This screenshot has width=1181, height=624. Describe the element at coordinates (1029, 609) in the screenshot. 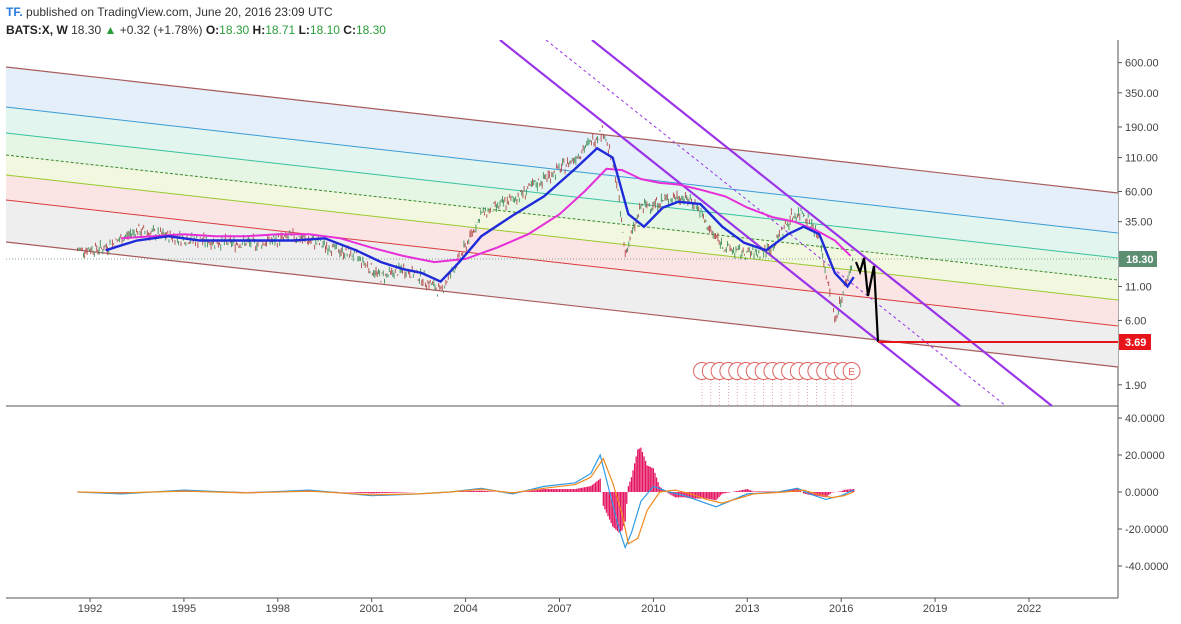

I see `time-tick-label: 2022` at that location.